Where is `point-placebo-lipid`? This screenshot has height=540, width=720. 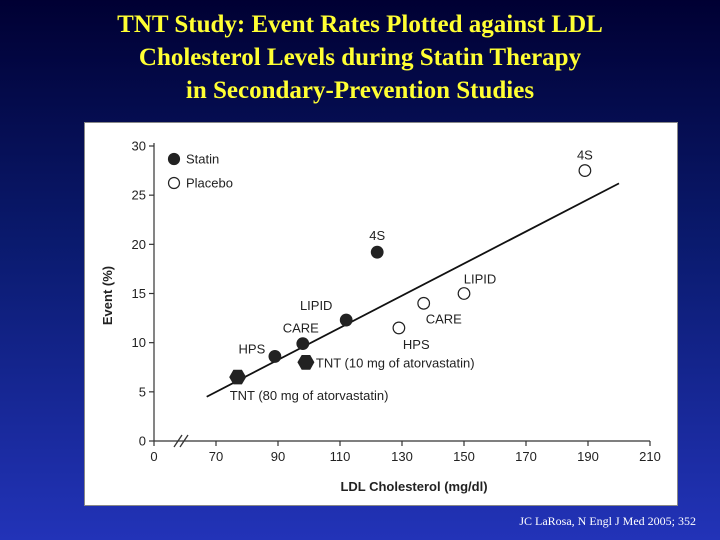
point-placebo-lipid is located at coordinates (464, 293).